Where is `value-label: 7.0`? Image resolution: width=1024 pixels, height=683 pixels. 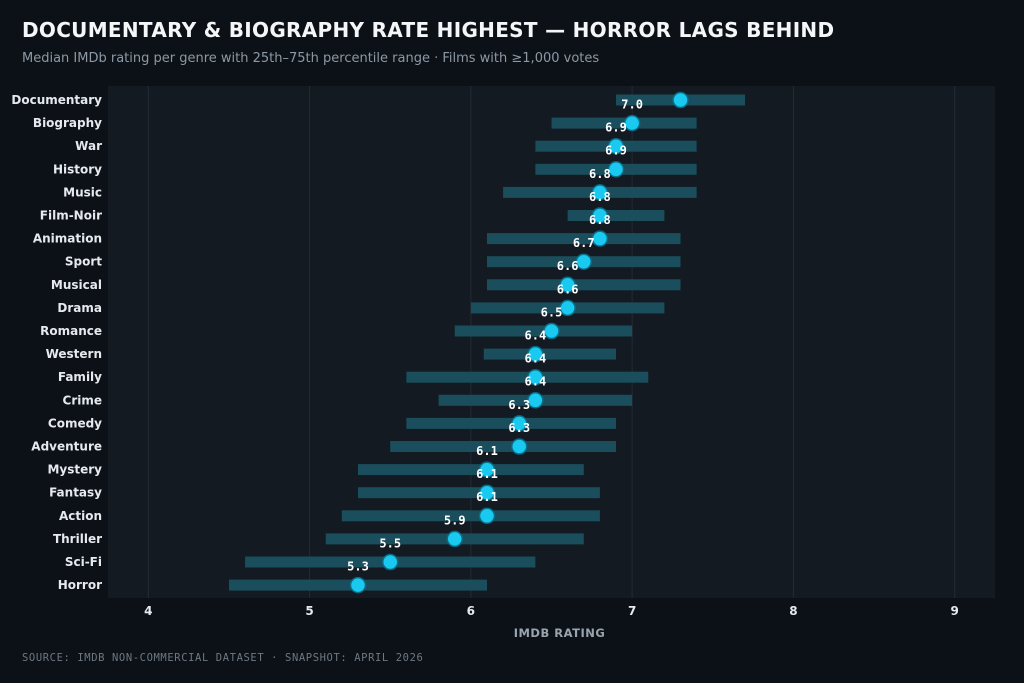 value-label: 7.0 is located at coordinates (632, 105).